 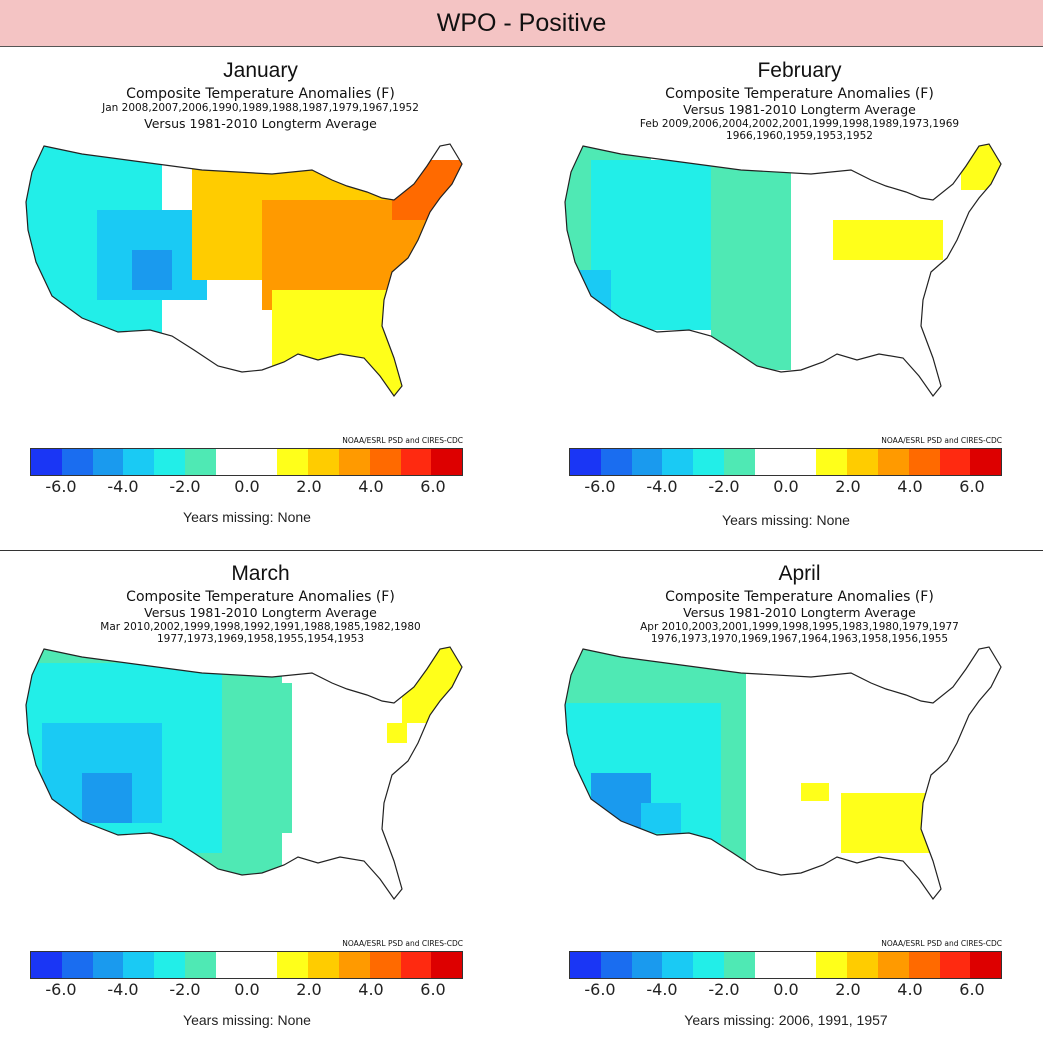 I want to click on page-title: WPO - Positive, so click(x=521, y=22).